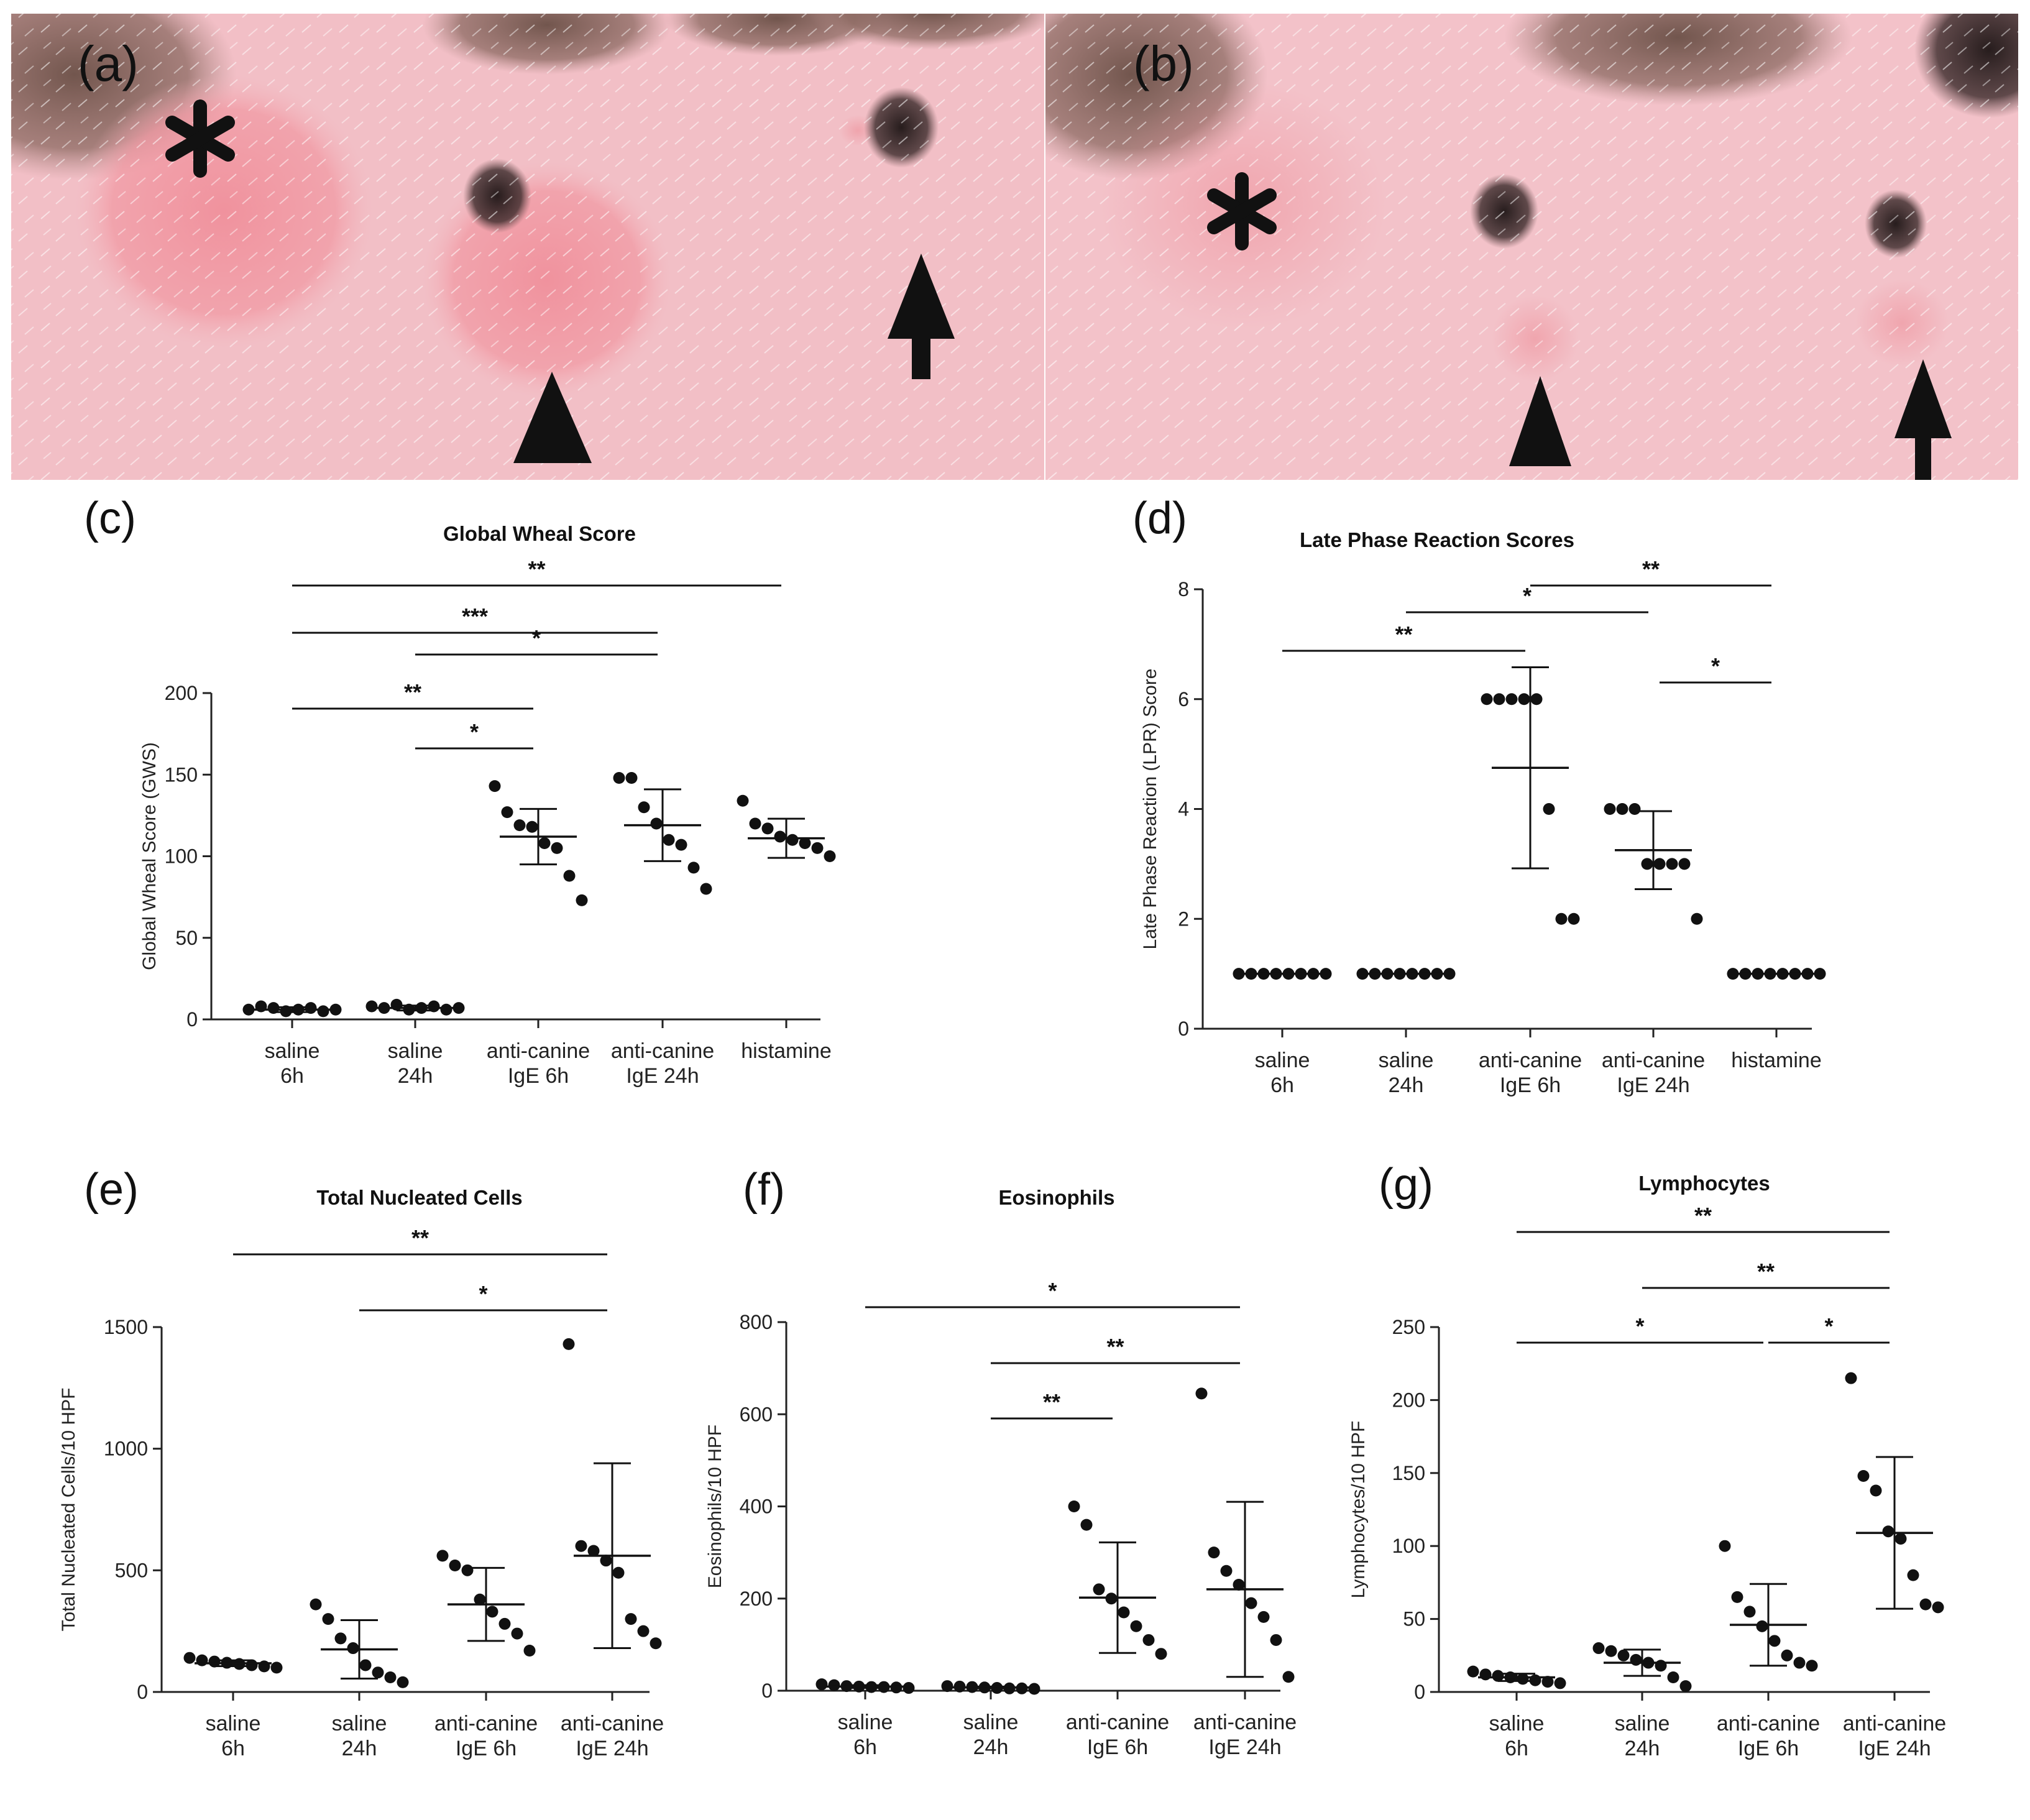 The height and width of the screenshot is (1820, 2030). Describe the element at coordinates (1183, 699) in the screenshot. I see `y-tick-label: 6` at that location.